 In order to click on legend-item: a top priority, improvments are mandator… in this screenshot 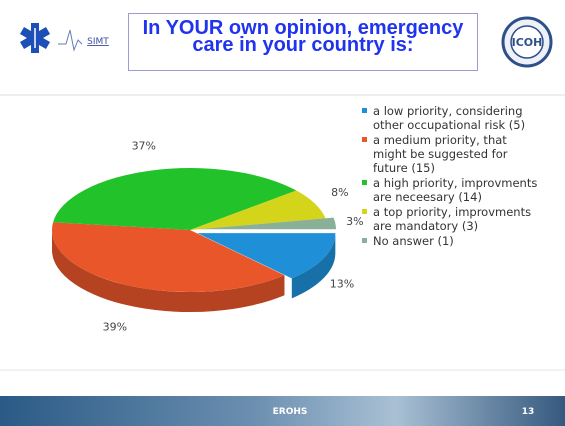, I will do `click(451, 219)`.